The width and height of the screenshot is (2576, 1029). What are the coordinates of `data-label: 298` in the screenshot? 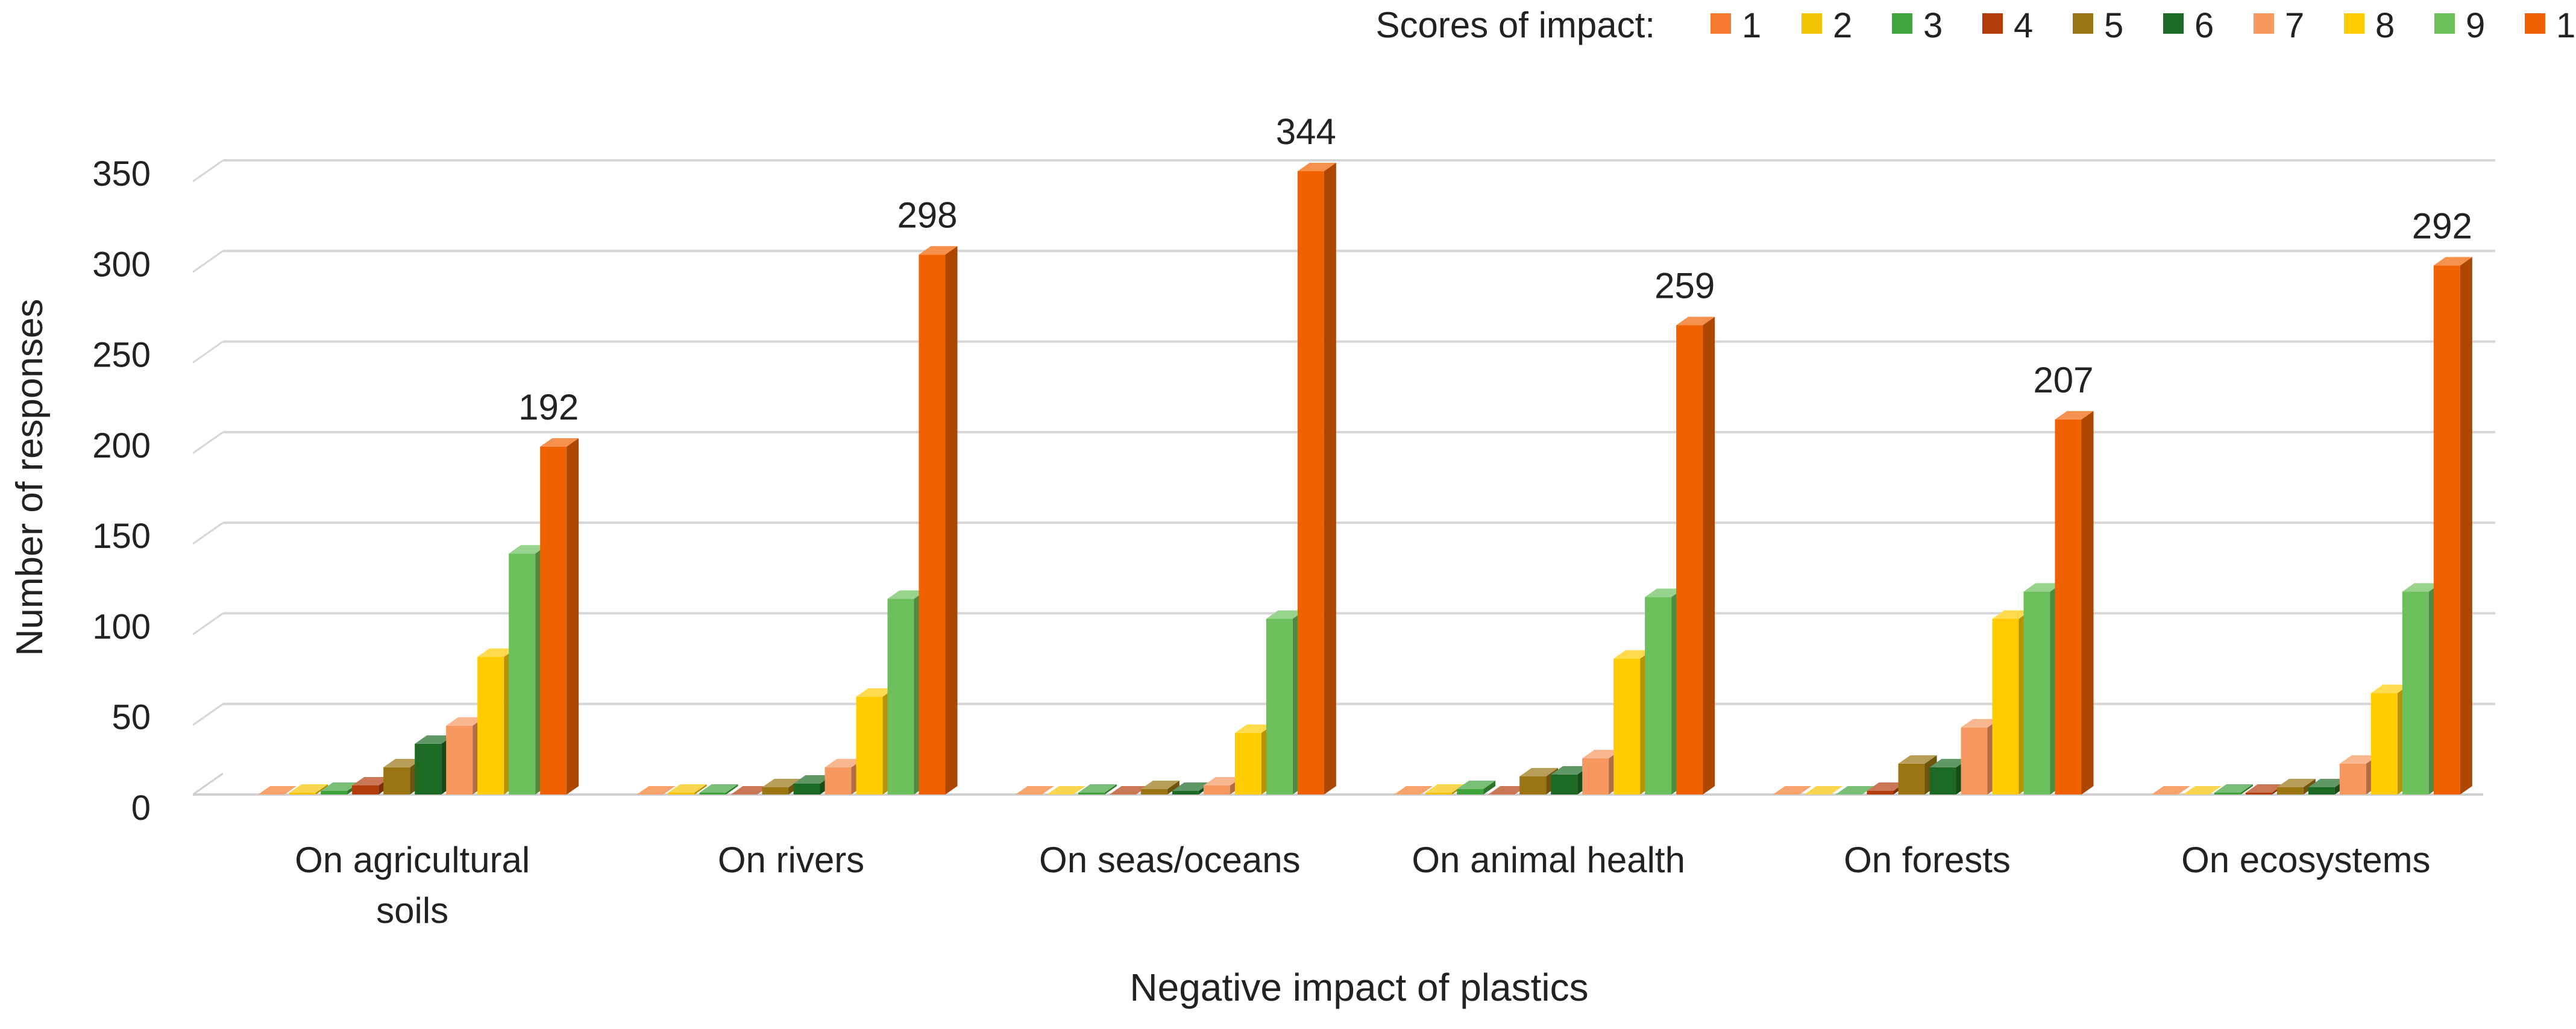 It's located at (927, 215).